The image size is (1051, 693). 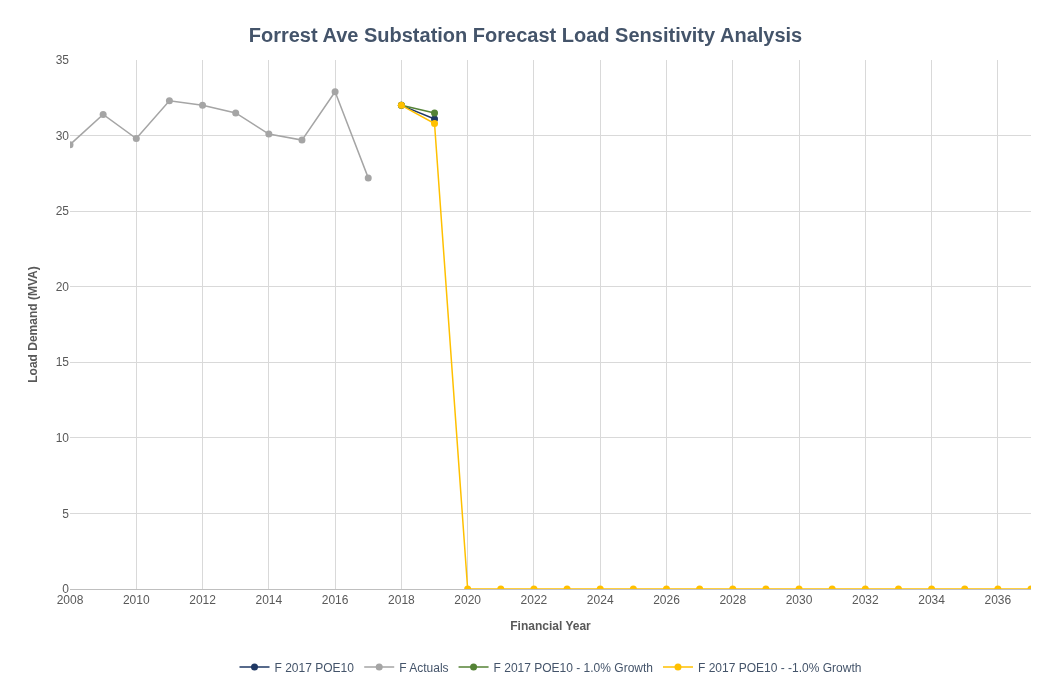 What do you see at coordinates (998, 600) in the screenshot?
I see `x-tick-label: 2036` at bounding box center [998, 600].